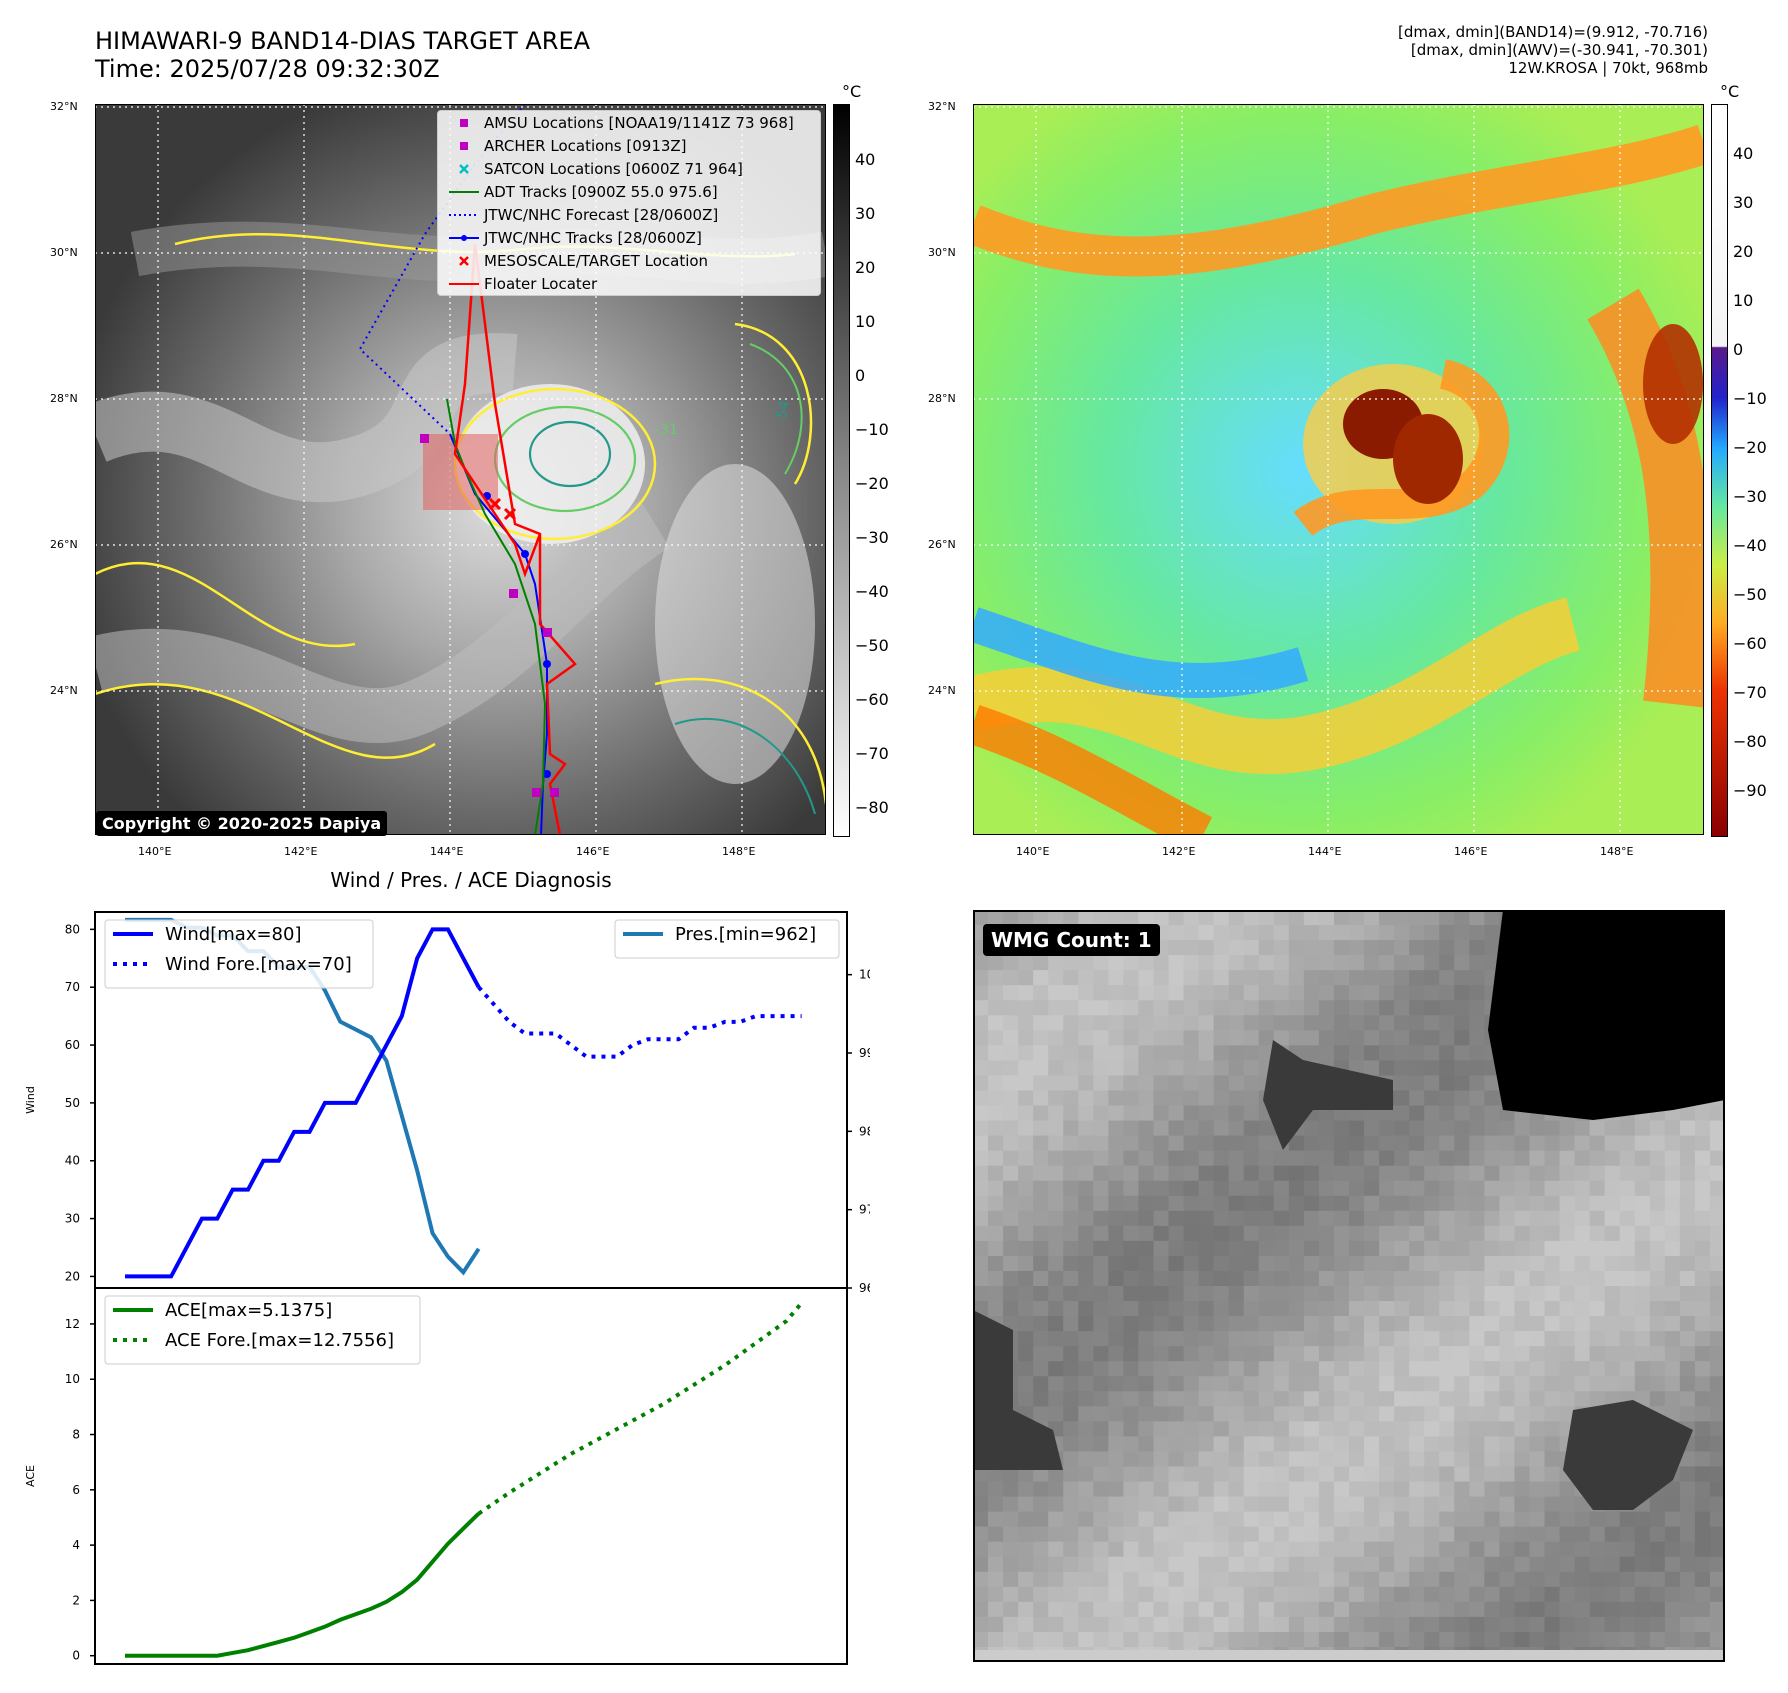  What do you see at coordinates (585, 145) in the screenshot?
I see `legend-label: ARCHER Locations [0913Z]` at bounding box center [585, 145].